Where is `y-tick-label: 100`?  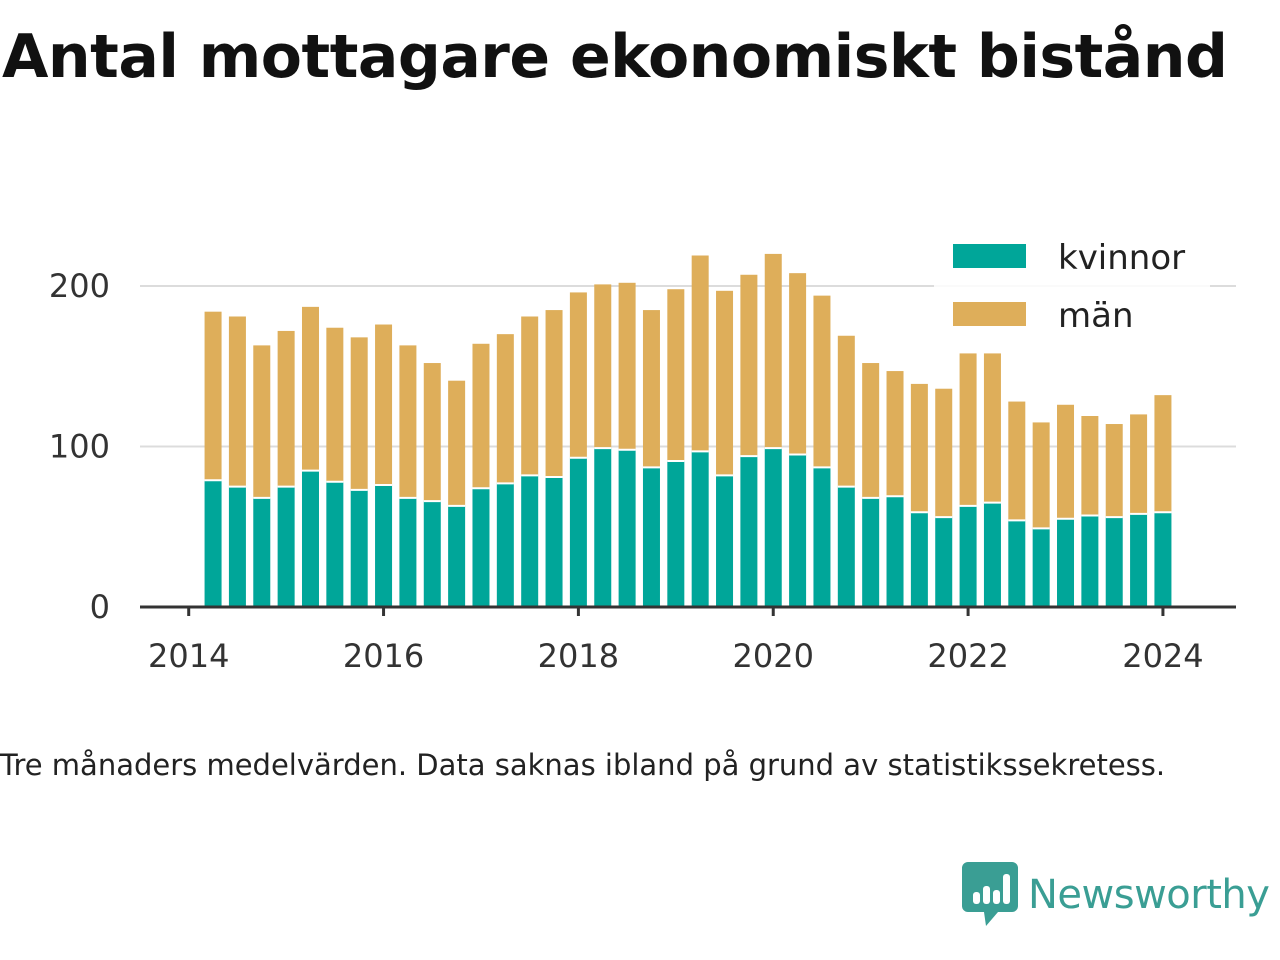 y-tick-label: 100 is located at coordinates (79, 447).